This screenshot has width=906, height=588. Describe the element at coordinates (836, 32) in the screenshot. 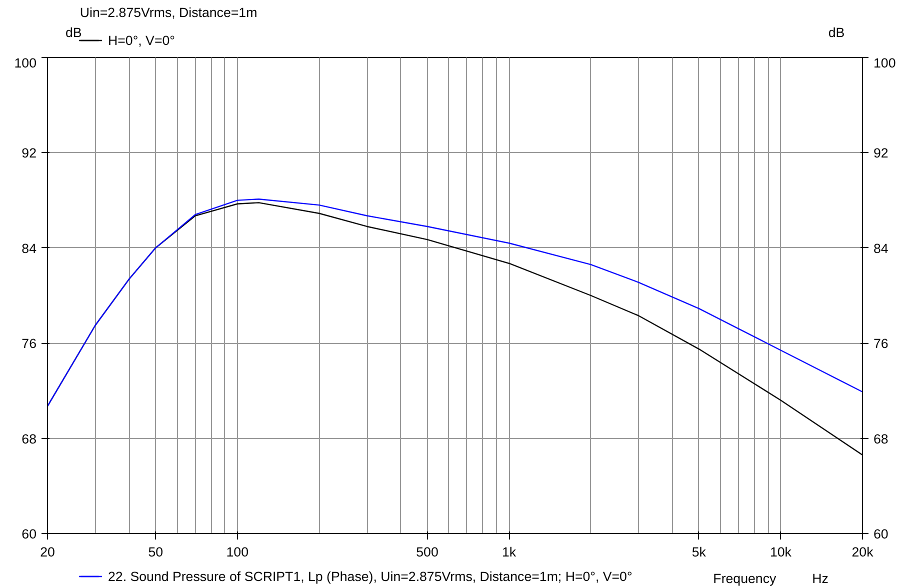

I see `y2-axis-title: dB` at that location.